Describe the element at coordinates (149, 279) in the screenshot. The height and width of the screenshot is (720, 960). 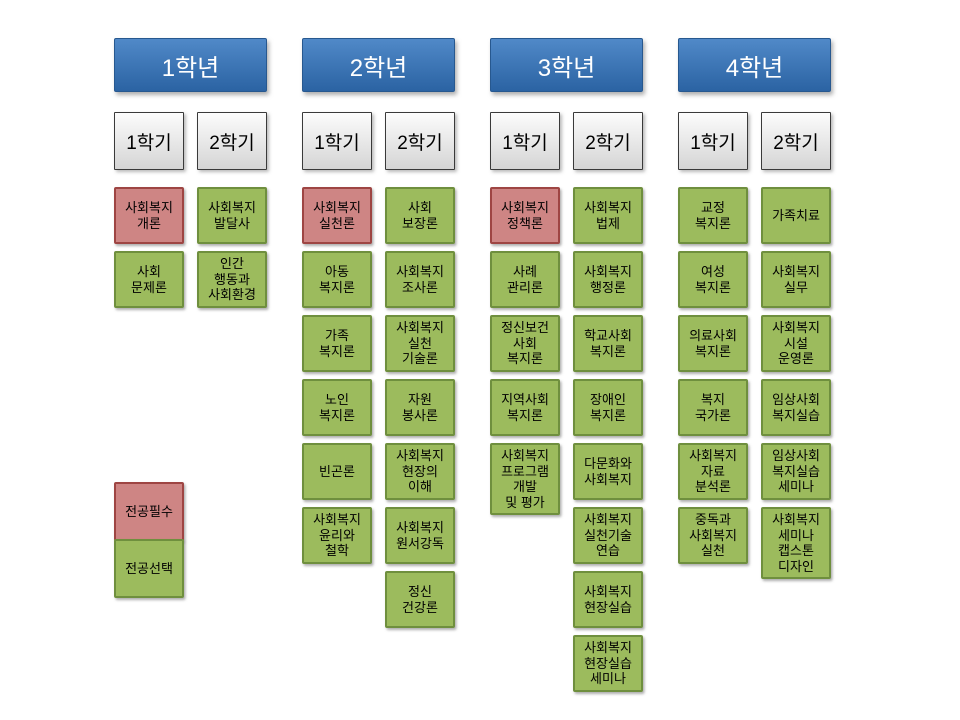
I see `course-box: 사회 문제론` at that location.